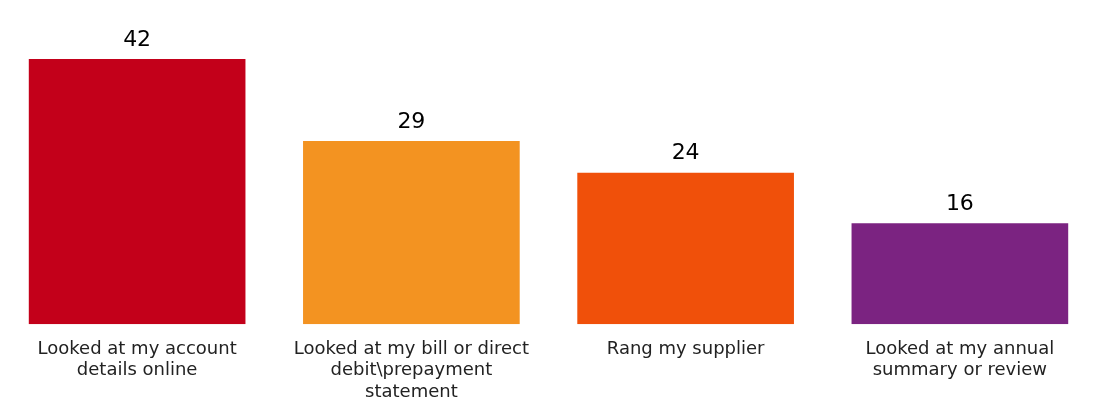 Image resolution: width=1097 pixels, height=417 pixels. What do you see at coordinates (686, 347) in the screenshot?
I see `x-tick-label: Rang my supplier` at bounding box center [686, 347].